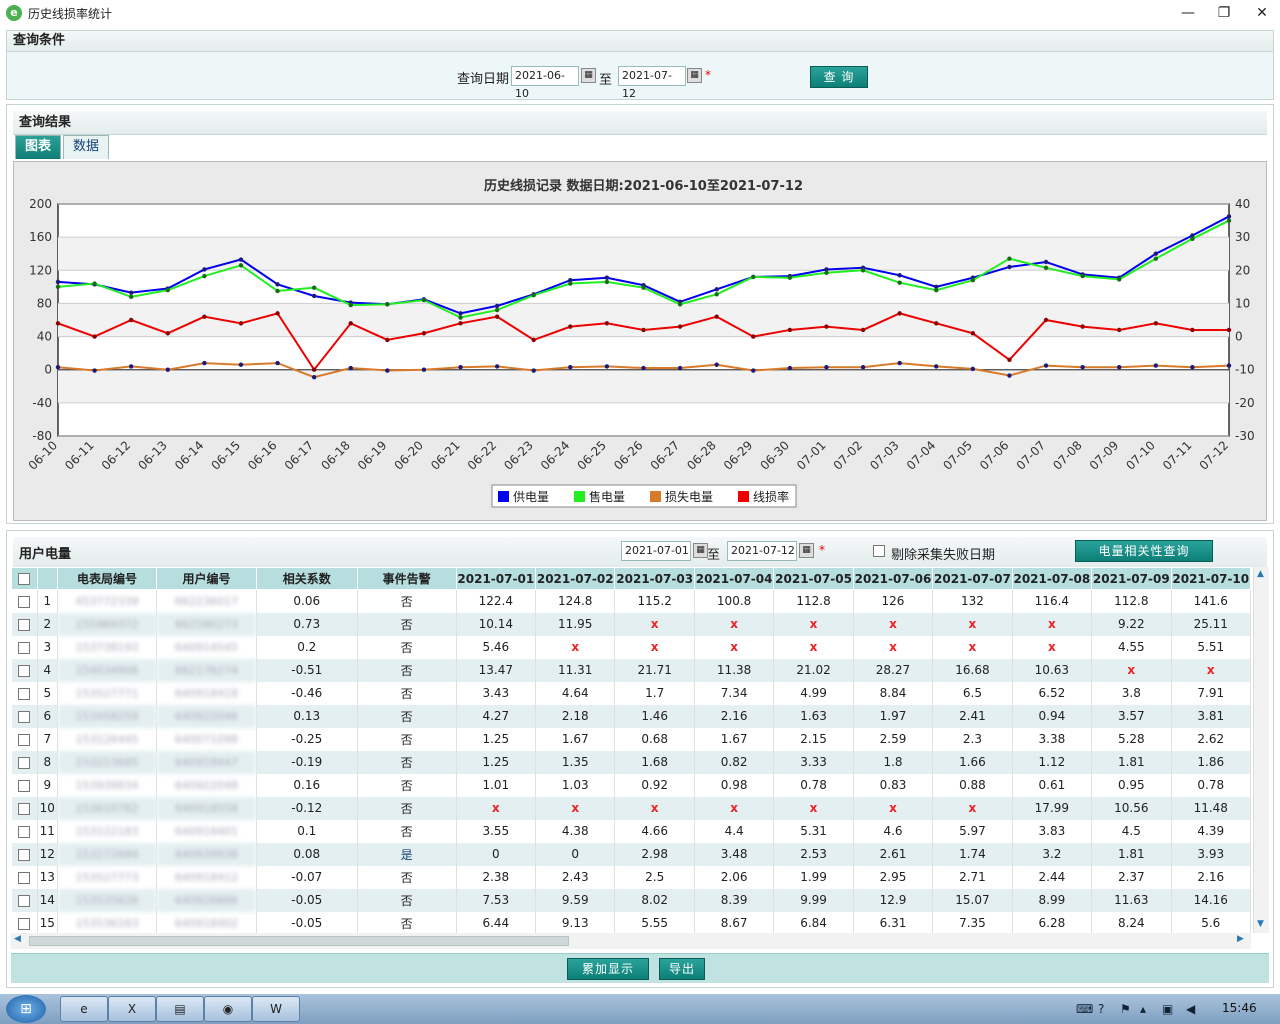 The image size is (1280, 1024). Describe the element at coordinates (1125, 1009) in the screenshot. I see `flag-icon: ⚑` at that location.